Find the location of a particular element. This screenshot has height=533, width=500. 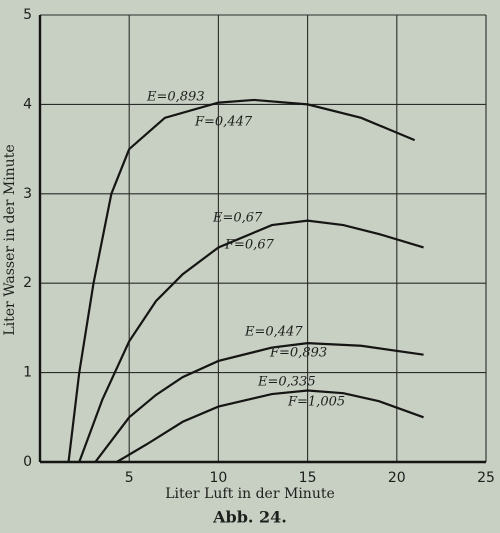

x-tick-label: 20 is located at coordinates (397, 478).